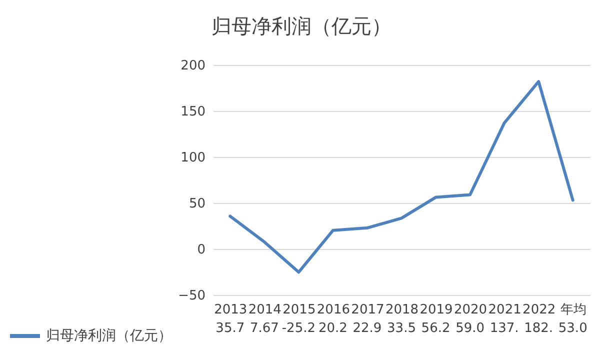 The width and height of the screenshot is (602, 362). I want to click on data-label: 20.2, so click(333, 328).